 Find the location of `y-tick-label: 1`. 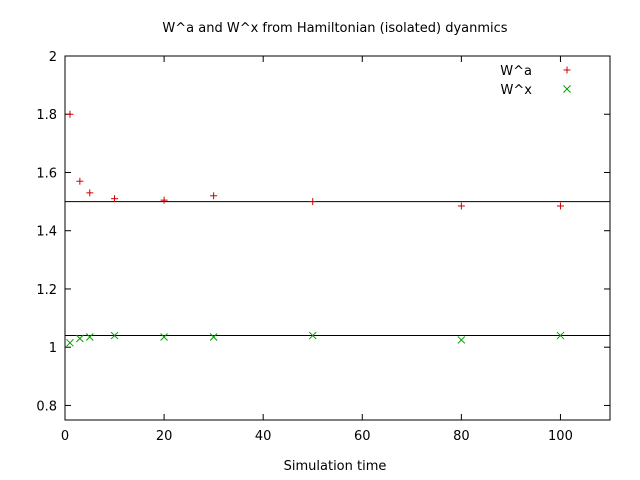

y-tick-label: 1 is located at coordinates (53, 348).